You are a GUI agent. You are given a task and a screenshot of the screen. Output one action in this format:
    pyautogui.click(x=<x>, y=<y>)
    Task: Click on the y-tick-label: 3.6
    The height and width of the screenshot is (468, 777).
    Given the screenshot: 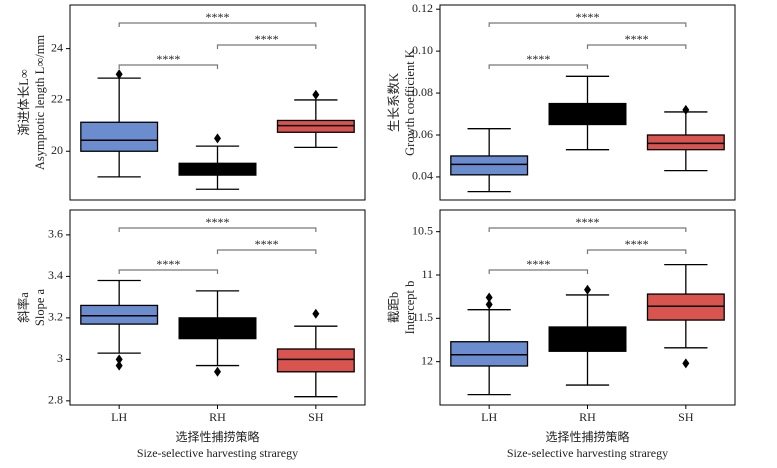 What is the action you would take?
    pyautogui.click(x=55, y=234)
    